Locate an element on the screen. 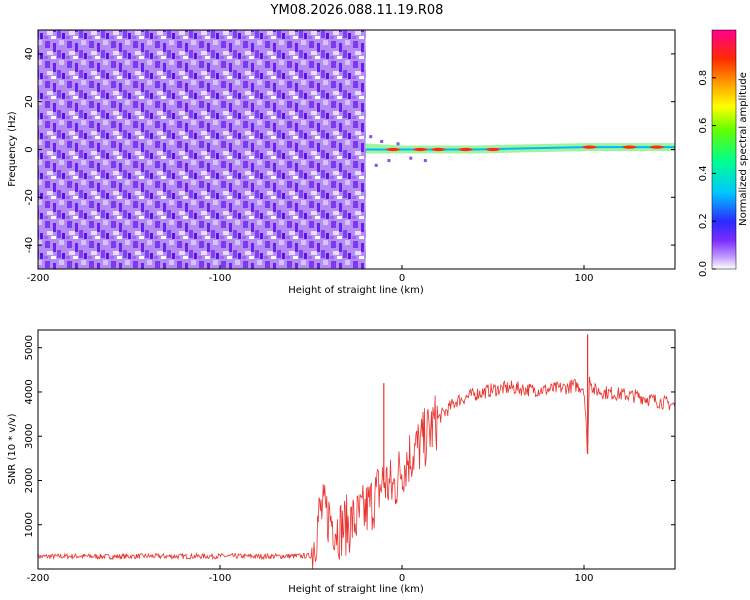 This screenshot has width=750, height=600. colorbar-gradient is located at coordinates (724, 149).